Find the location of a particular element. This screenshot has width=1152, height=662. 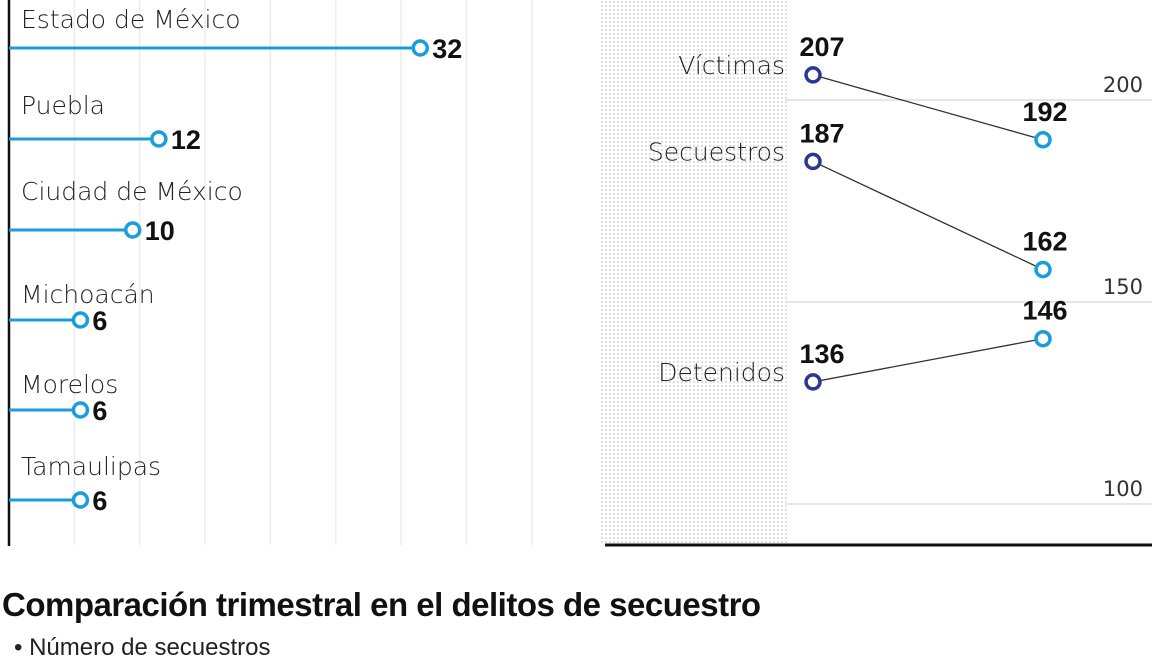

chart-subtitle: • Número de secuestros is located at coordinates (142, 647).